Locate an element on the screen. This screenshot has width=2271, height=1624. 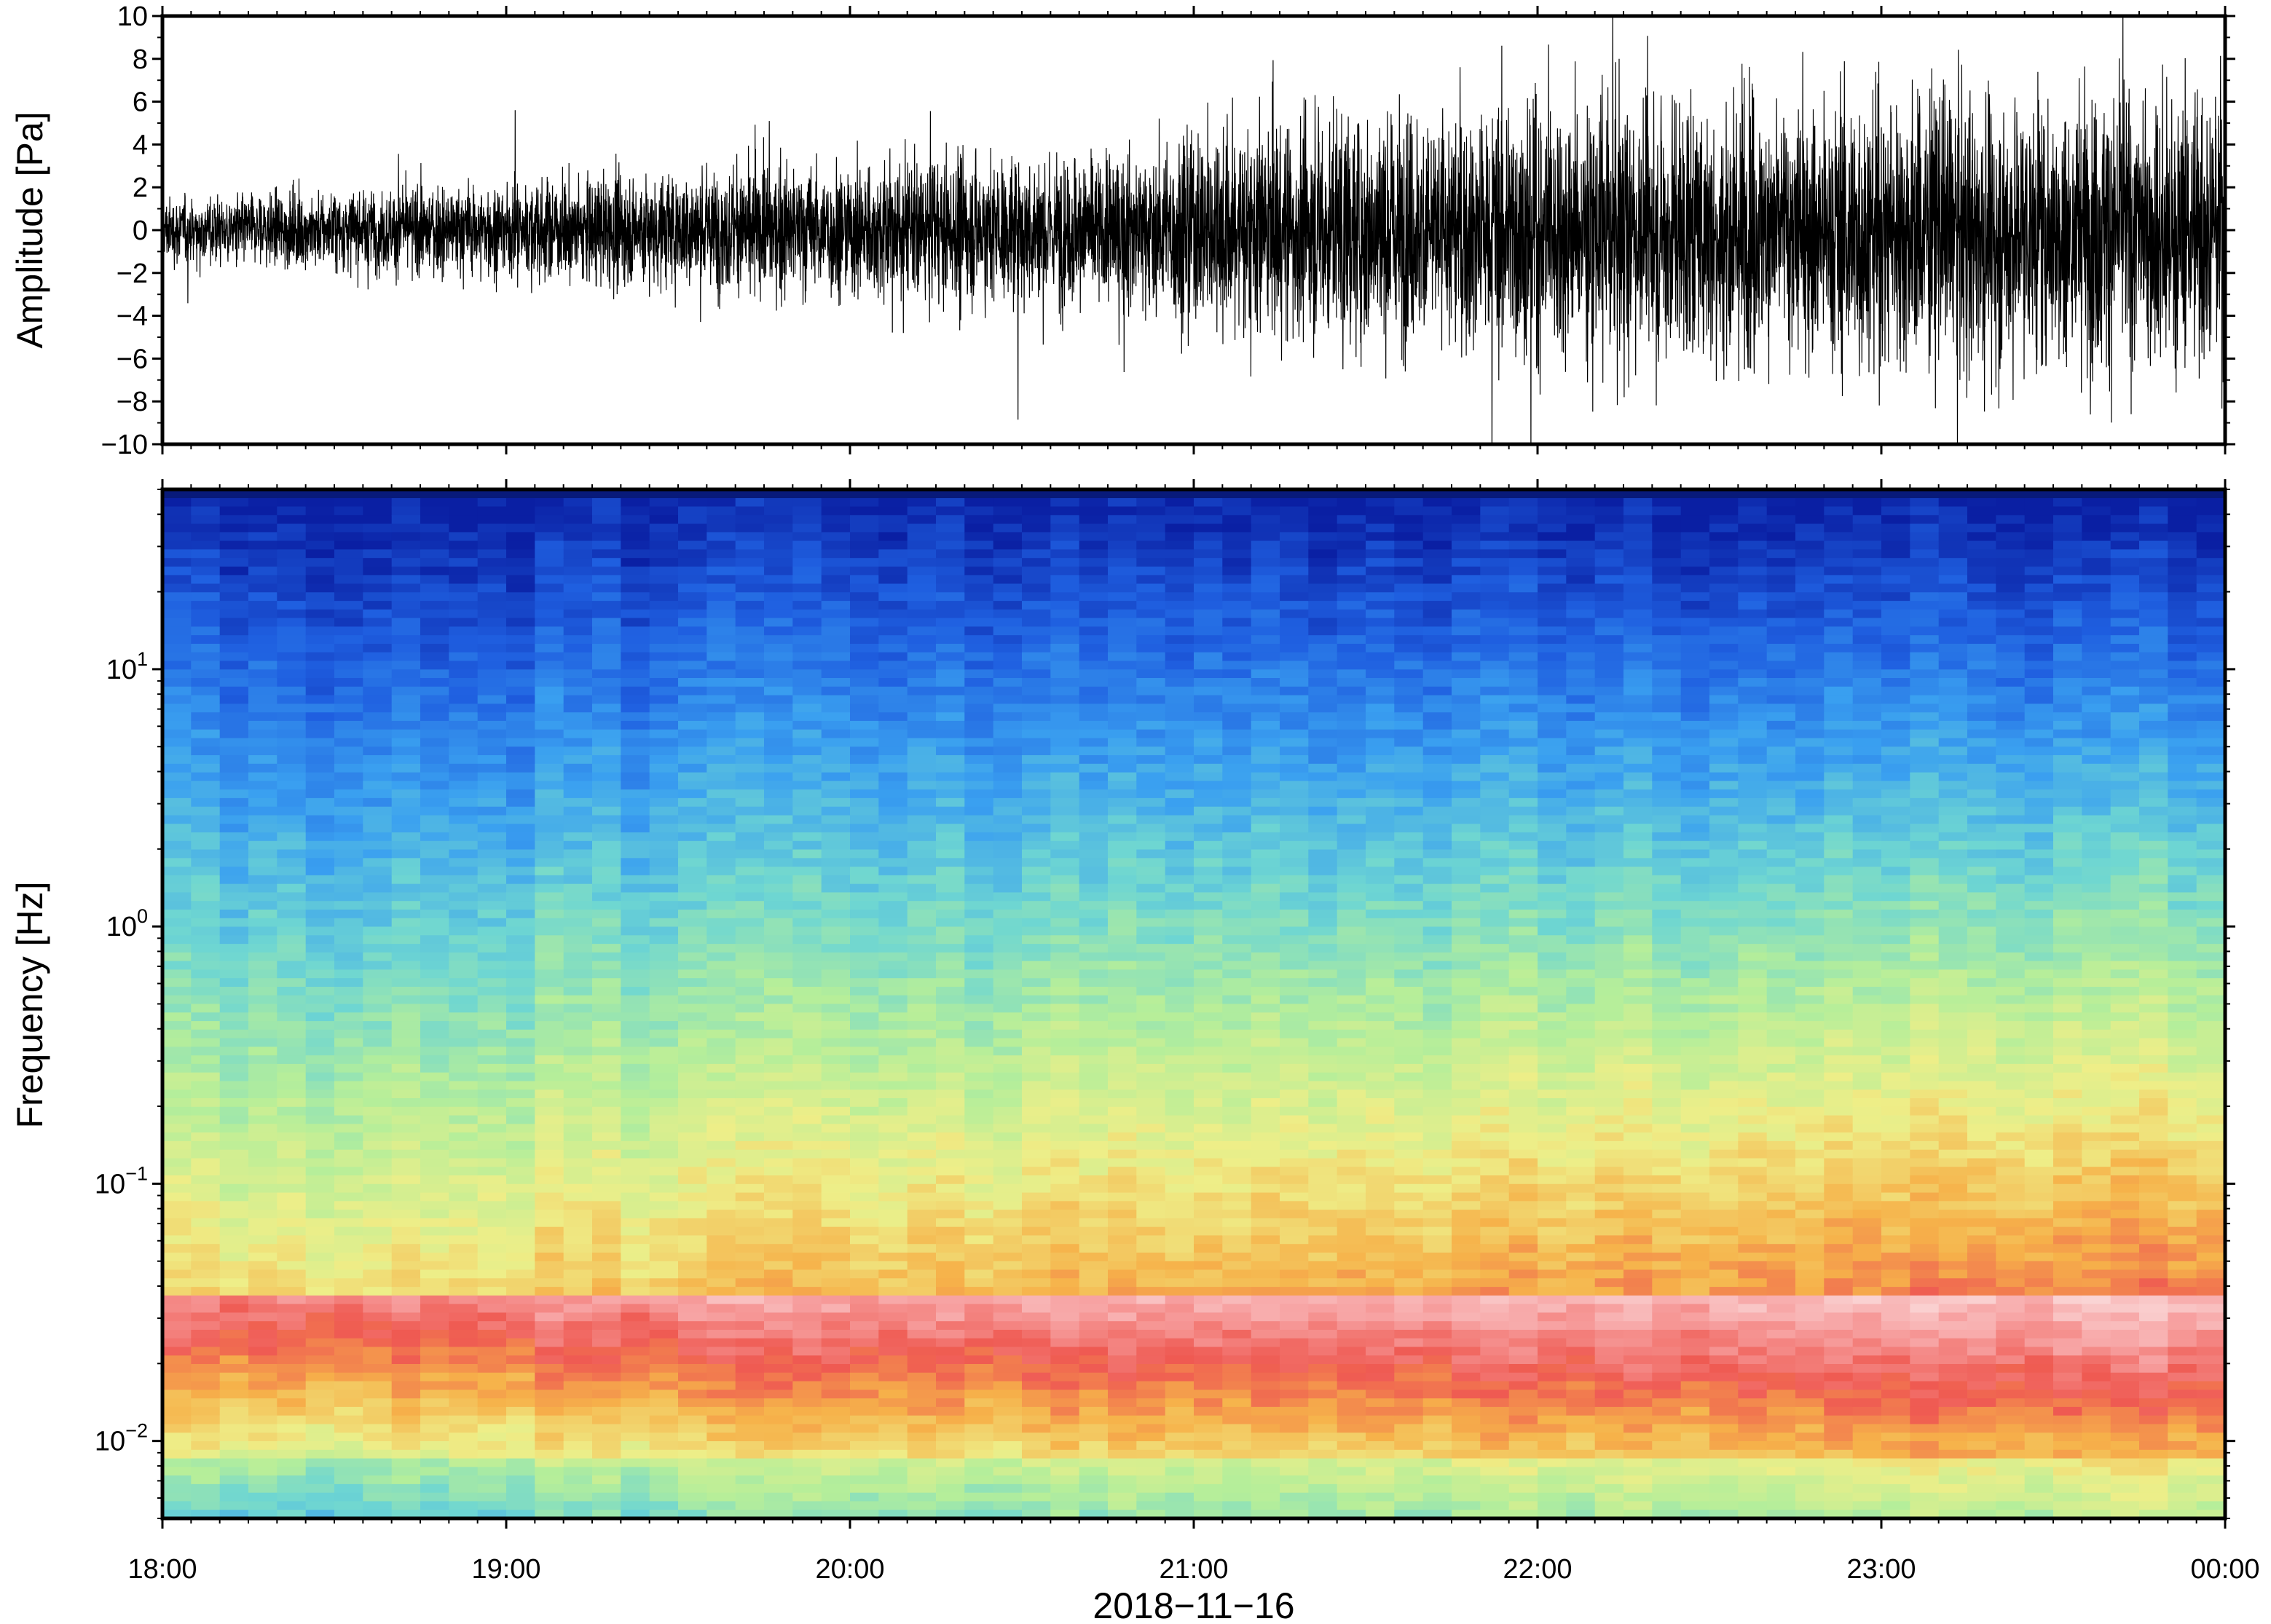
waveform-y-tick-label: 0 is located at coordinates (140, 231).